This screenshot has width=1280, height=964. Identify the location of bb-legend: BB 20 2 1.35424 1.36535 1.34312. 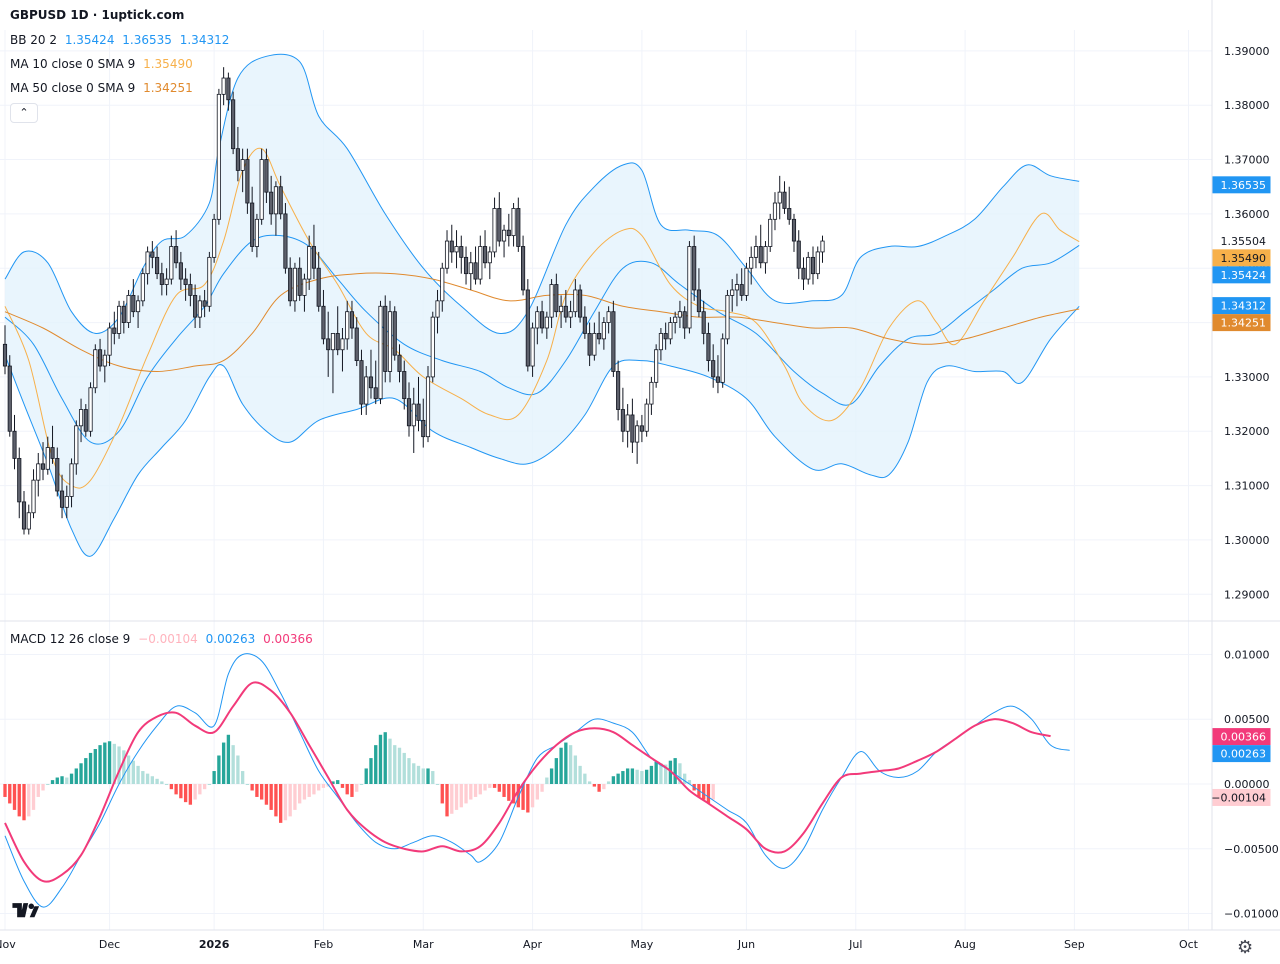
(121, 40).